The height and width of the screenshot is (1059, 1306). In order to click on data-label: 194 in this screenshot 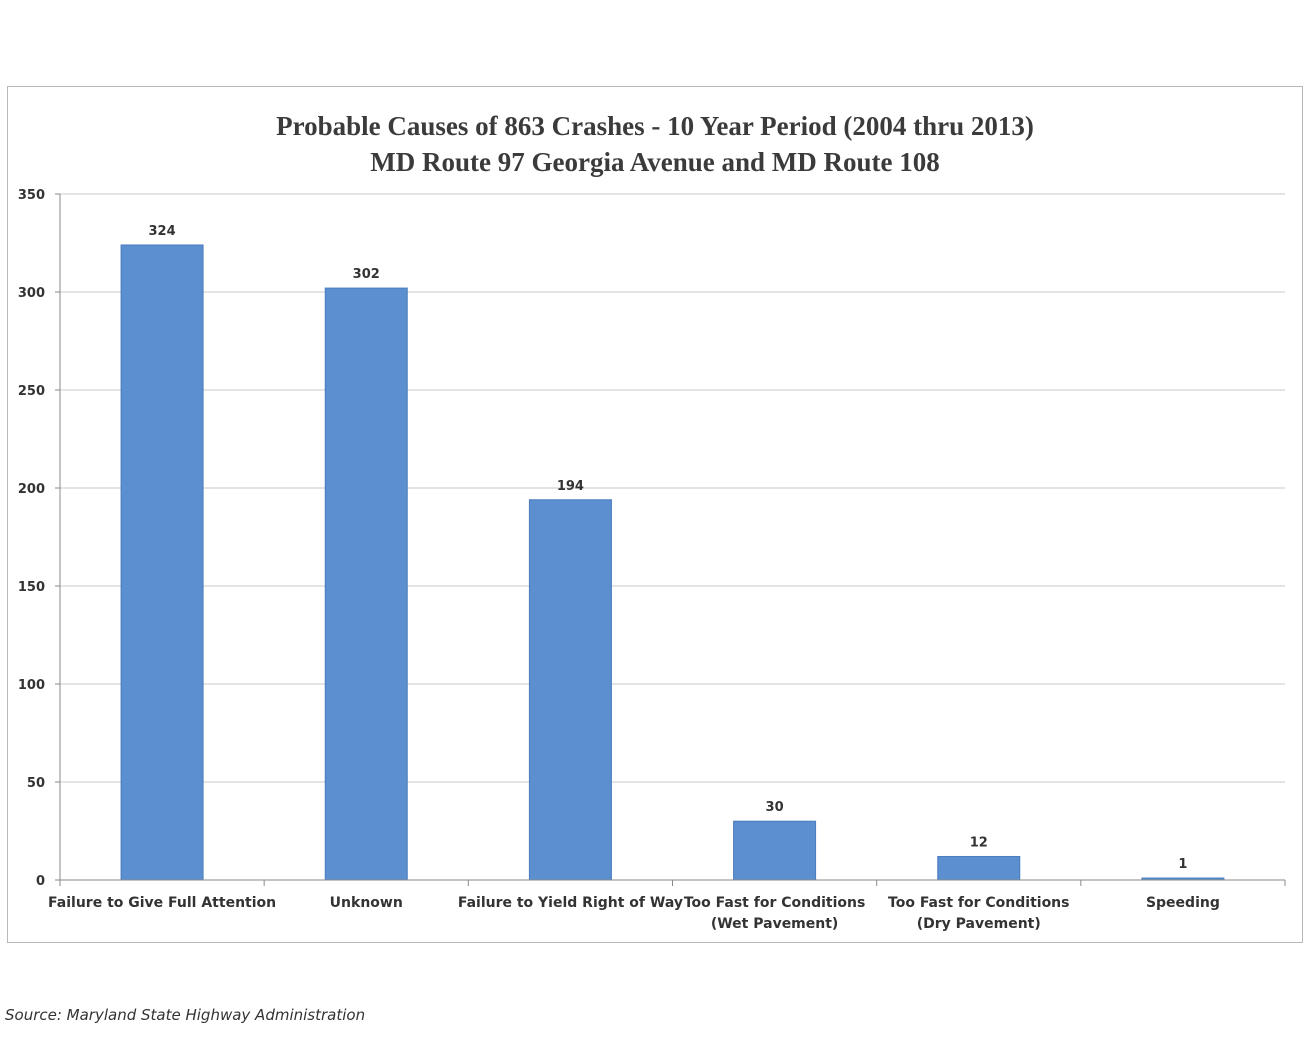, I will do `click(570, 486)`.